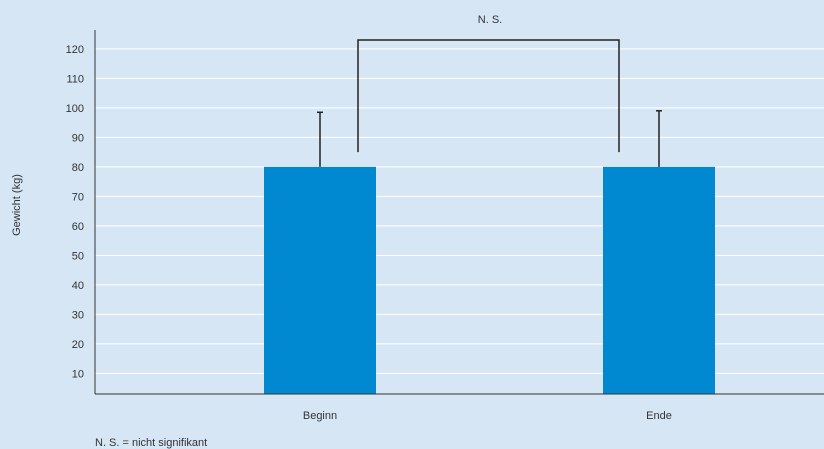  Describe the element at coordinates (78, 227) in the screenshot. I see `y-tick-label-60: 60` at that location.